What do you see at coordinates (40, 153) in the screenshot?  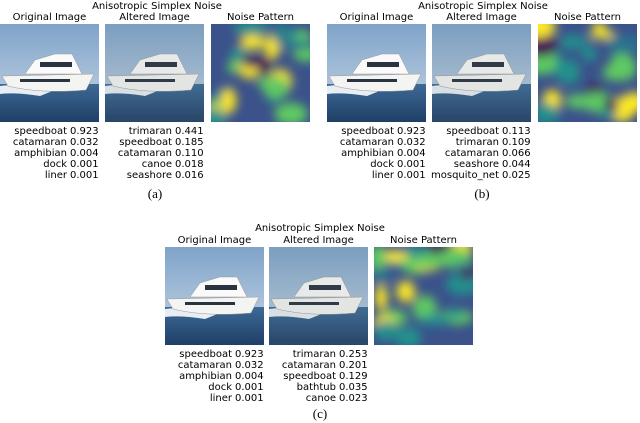 I see `prediction-label: amphibian` at bounding box center [40, 153].